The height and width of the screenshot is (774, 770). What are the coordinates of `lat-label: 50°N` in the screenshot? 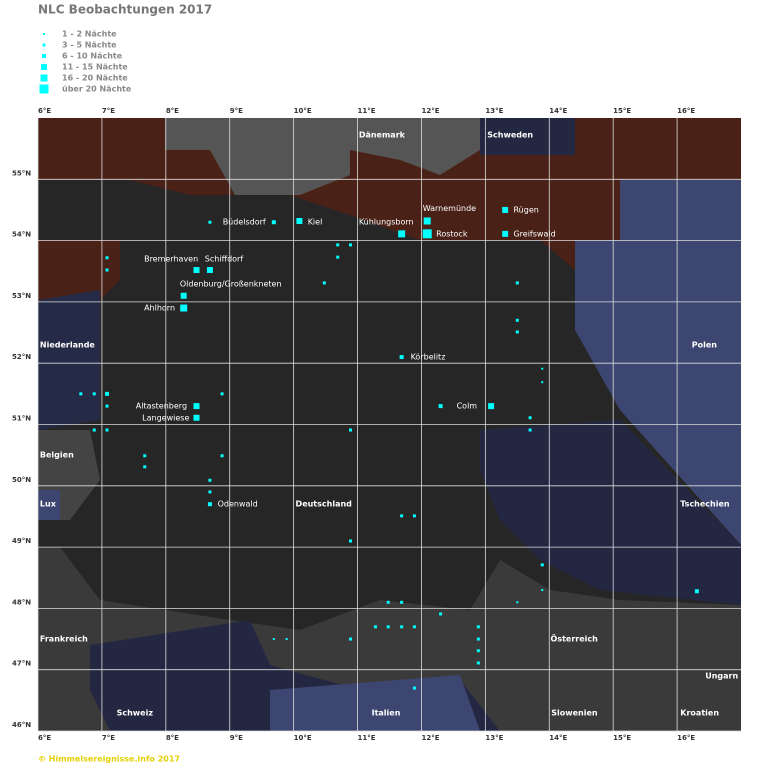 It's located at (21, 480).